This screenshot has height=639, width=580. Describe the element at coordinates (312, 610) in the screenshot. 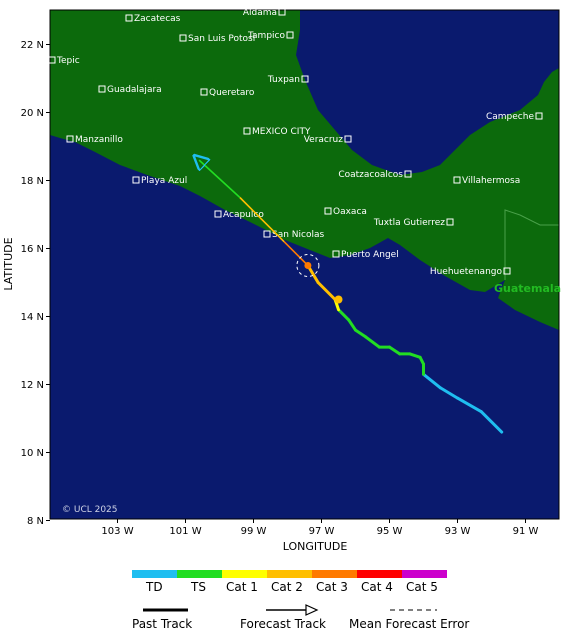

I see `forecast-arrow-icon` at that location.